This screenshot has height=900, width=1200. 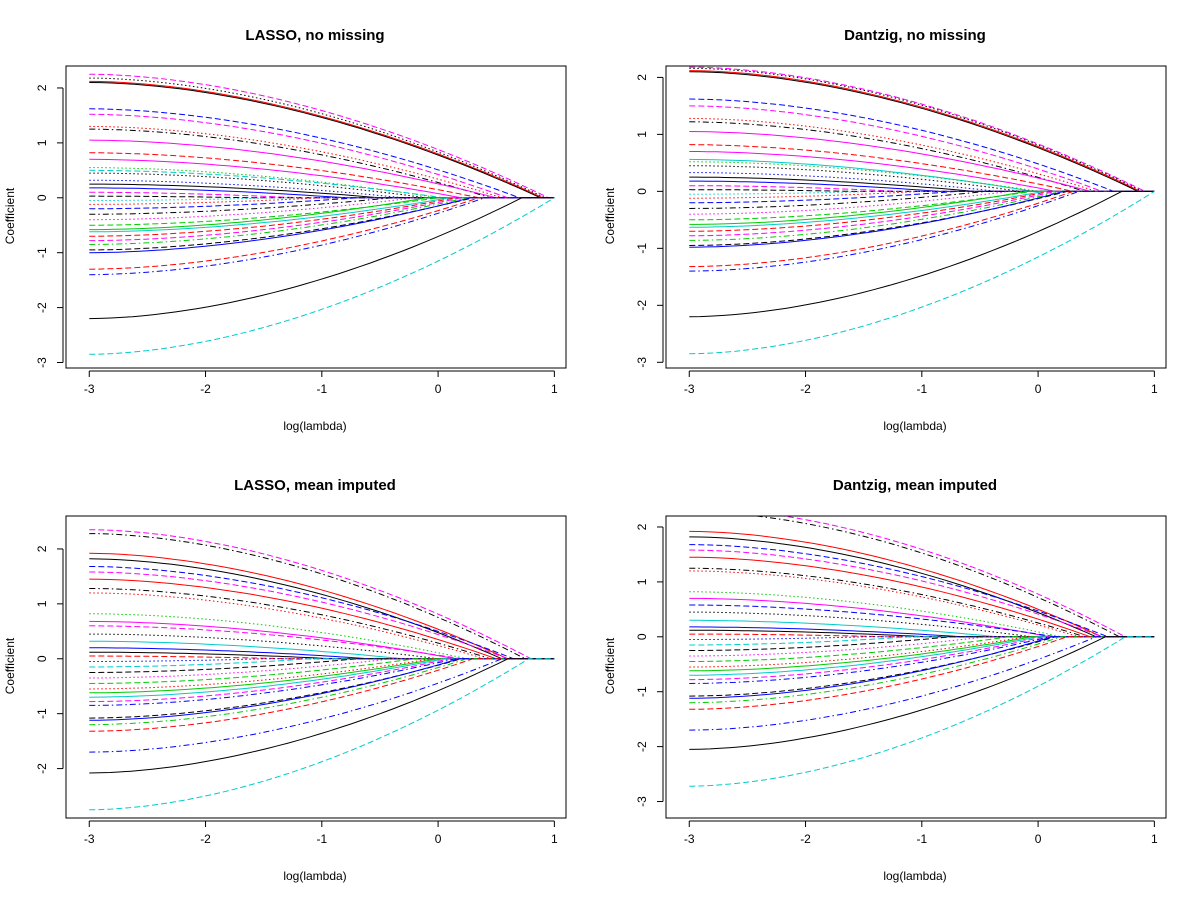 What do you see at coordinates (689, 389) in the screenshot?
I see `x-tick-label: -3` at bounding box center [689, 389].